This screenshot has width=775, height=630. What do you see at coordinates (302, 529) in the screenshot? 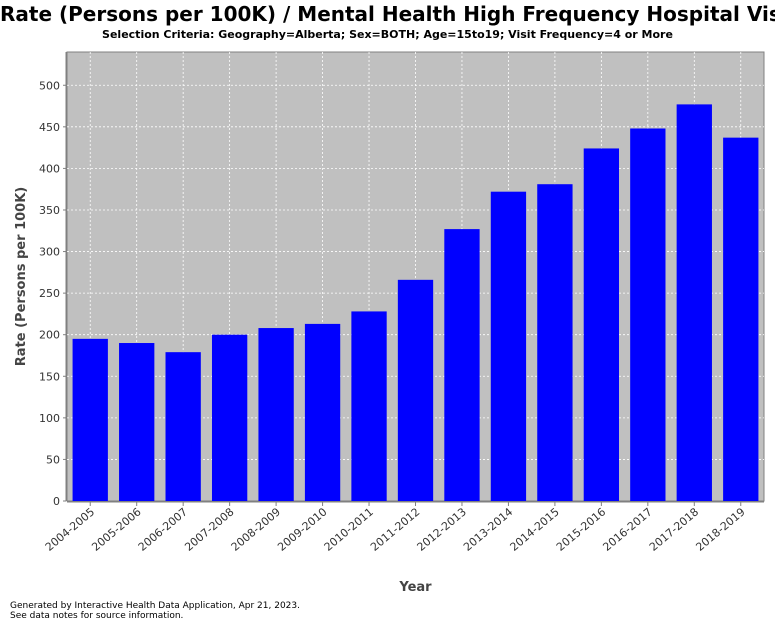
I see `x-tick-label: 2009-2010` at bounding box center [302, 529].